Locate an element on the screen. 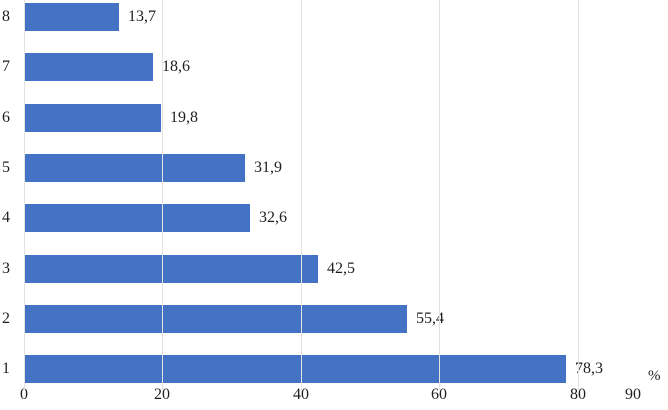 This screenshot has height=410, width=668. x-axis-title: % is located at coordinates (654, 376).